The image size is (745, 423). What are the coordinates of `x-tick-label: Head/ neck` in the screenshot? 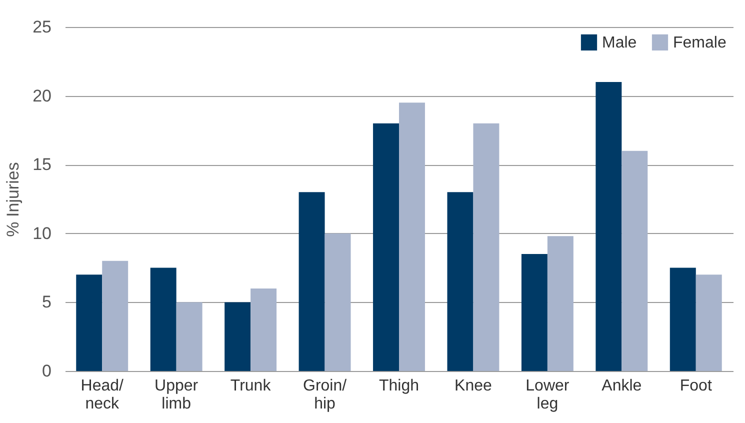 It's located at (102, 395).